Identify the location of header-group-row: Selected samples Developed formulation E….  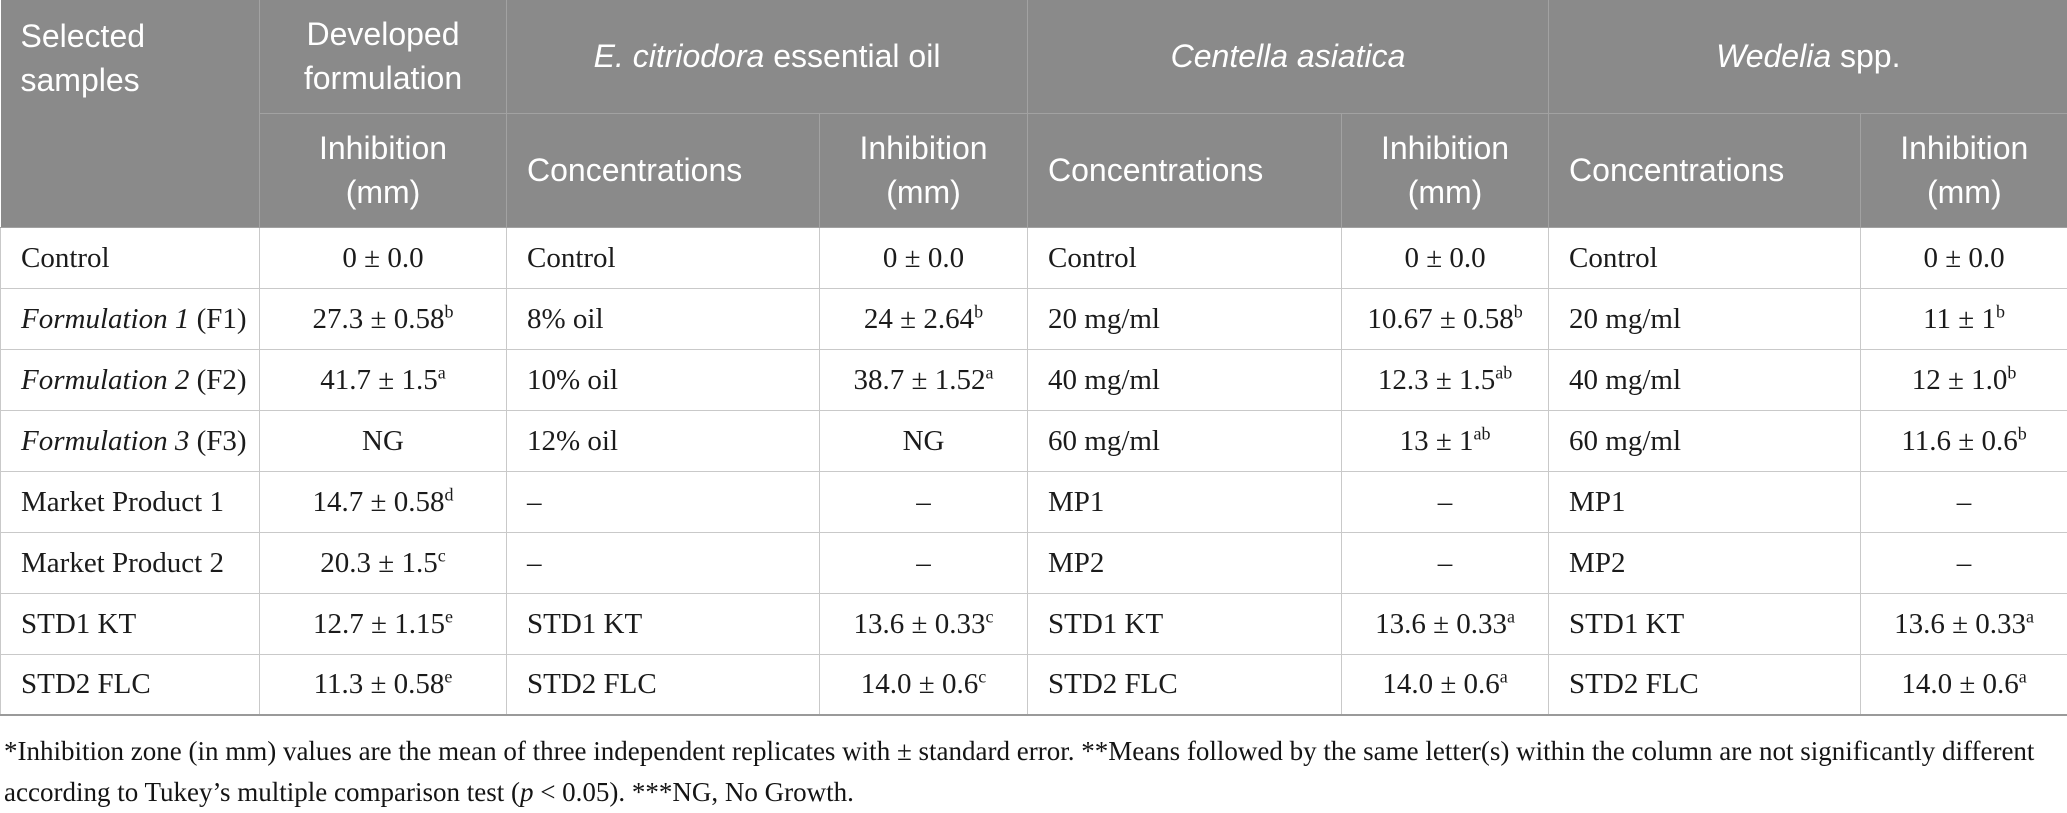
(1034, 56).